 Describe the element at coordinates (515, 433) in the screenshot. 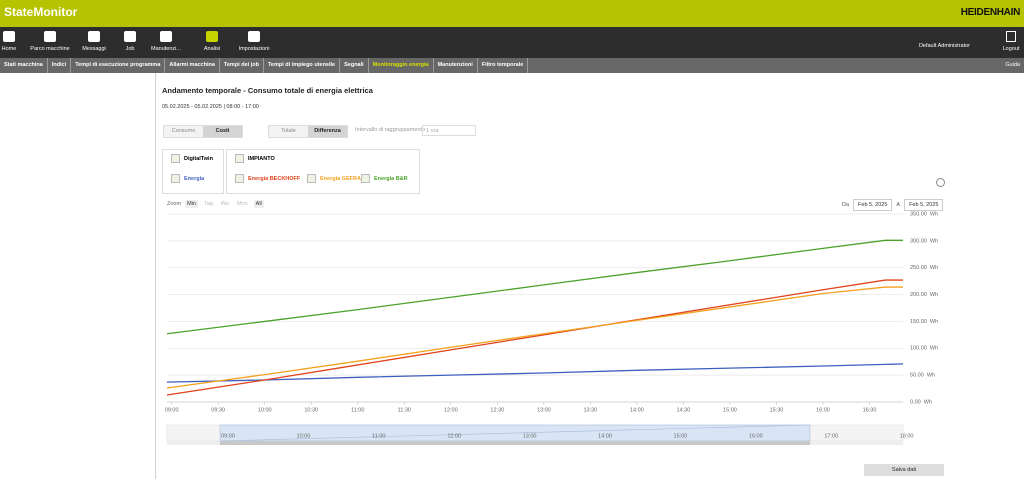

I see `navigator-preview` at that location.